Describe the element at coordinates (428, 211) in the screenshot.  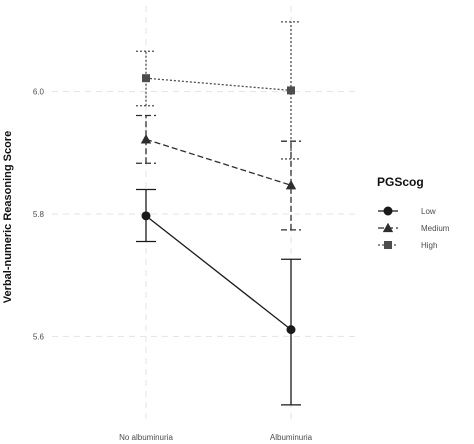
I see `legend-label: Low` at that location.